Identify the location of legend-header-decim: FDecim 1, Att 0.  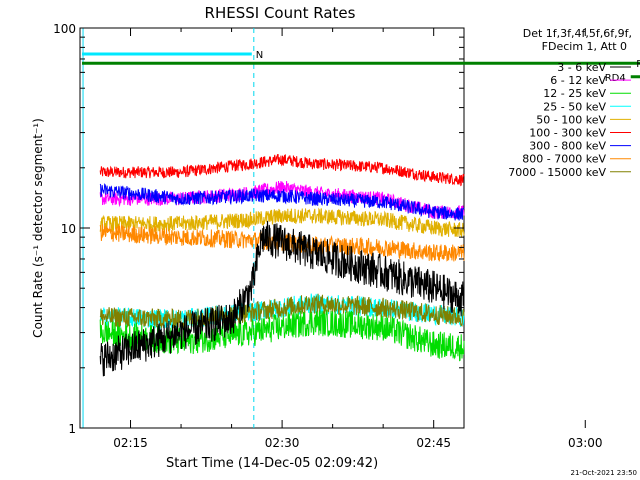
(584, 46).